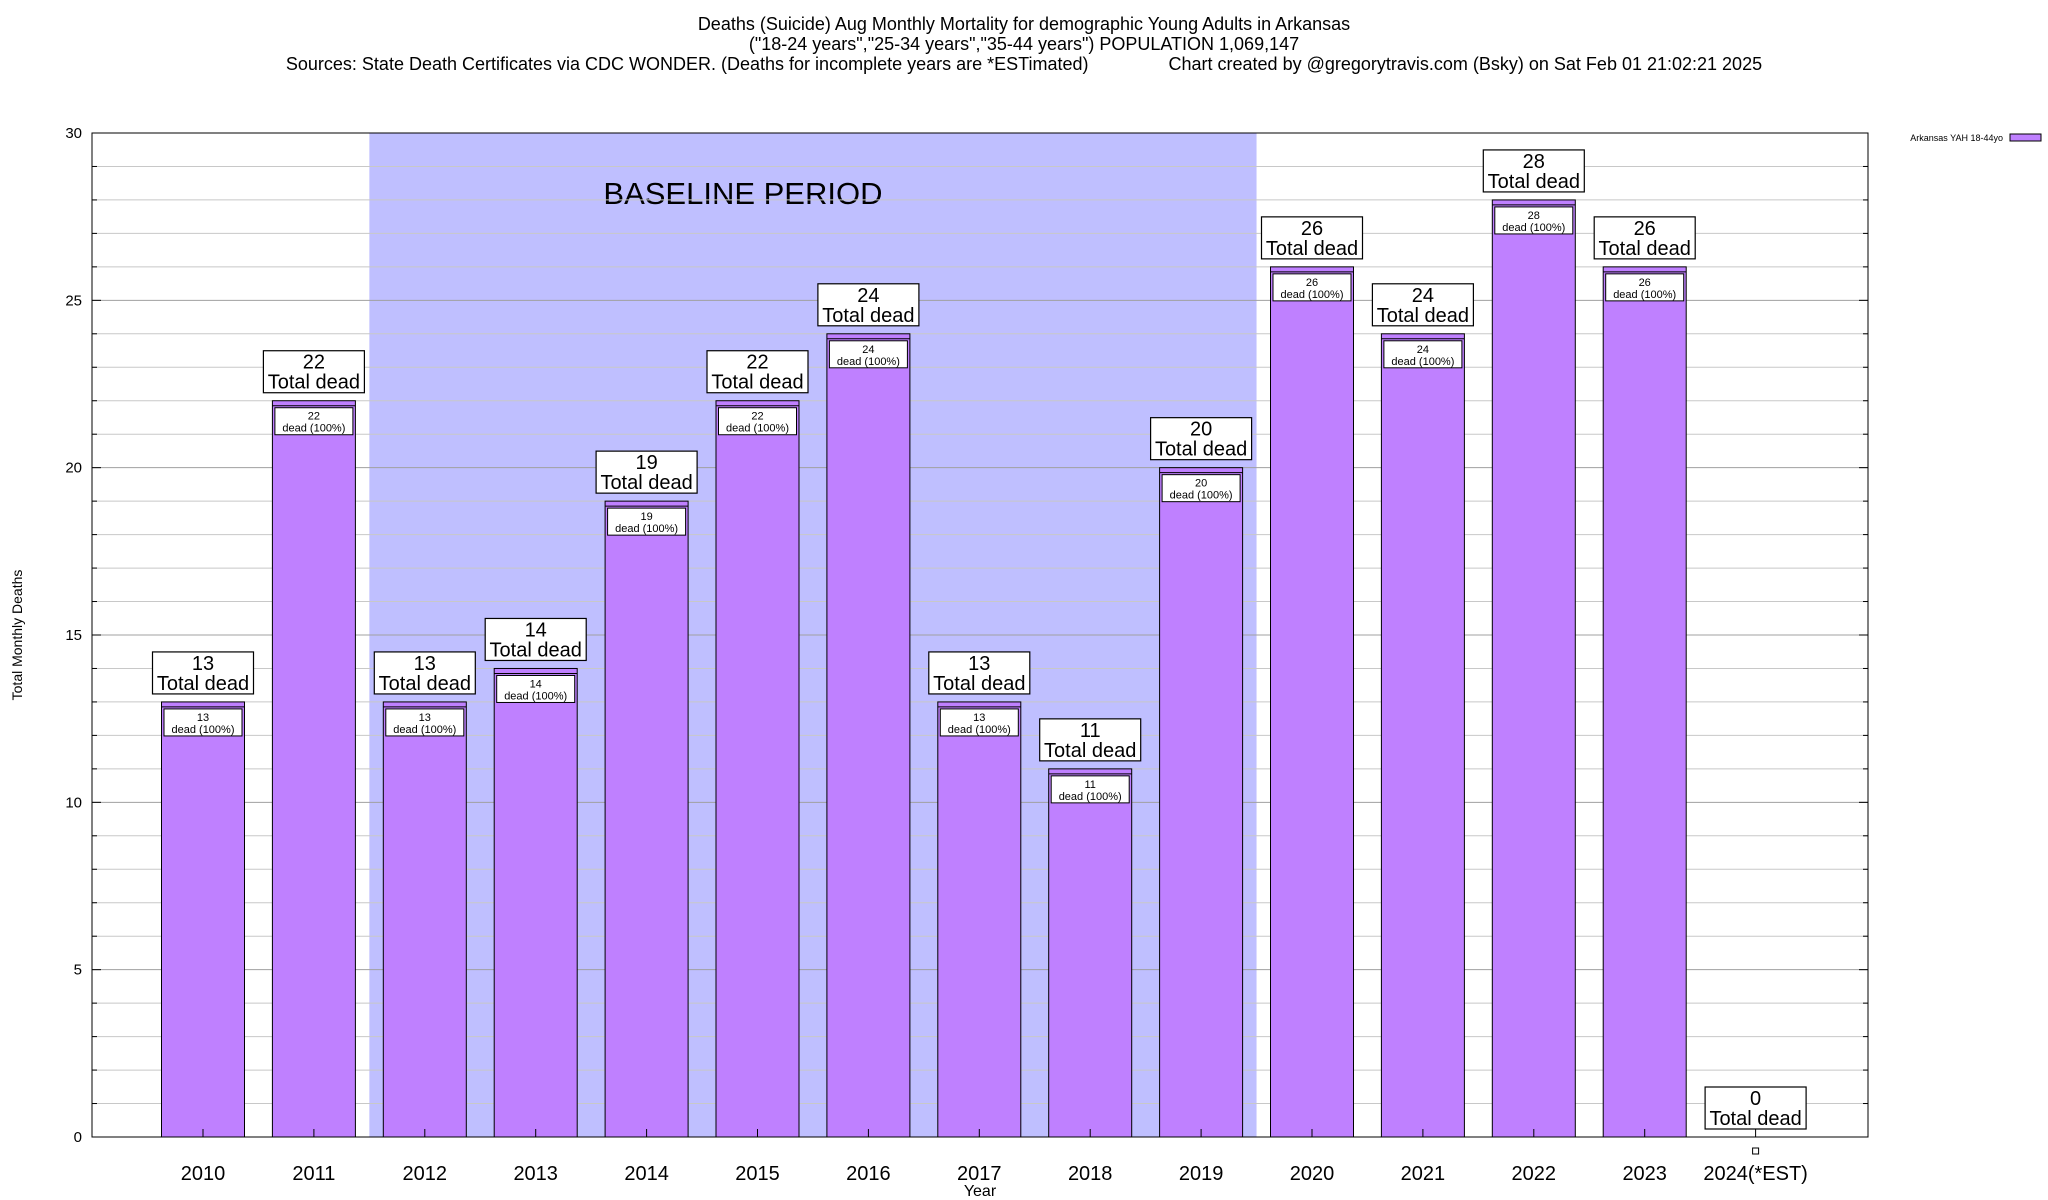 Image resolution: width=2048 pixels, height=1200 pixels. Describe the element at coordinates (313, 1174) in the screenshot. I see `x-tick-label: 2011` at that location.